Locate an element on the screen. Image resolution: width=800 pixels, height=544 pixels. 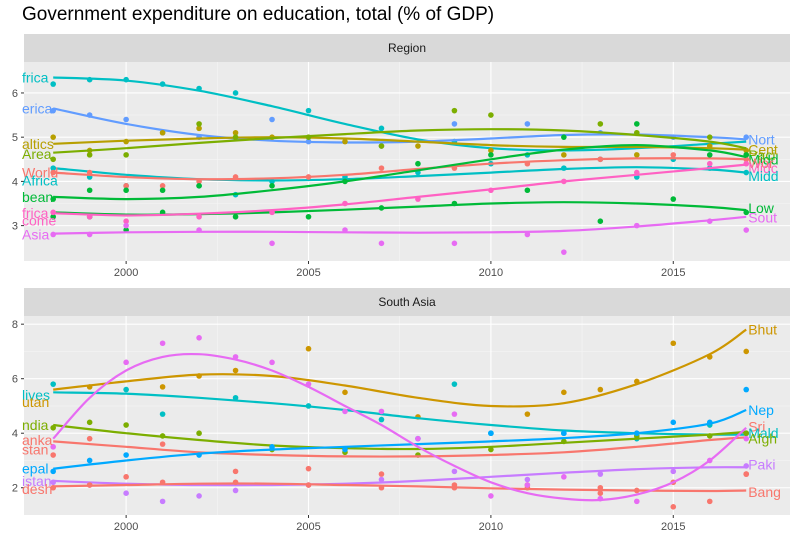
series-end-label: Midc is located at coordinates (763, 168).